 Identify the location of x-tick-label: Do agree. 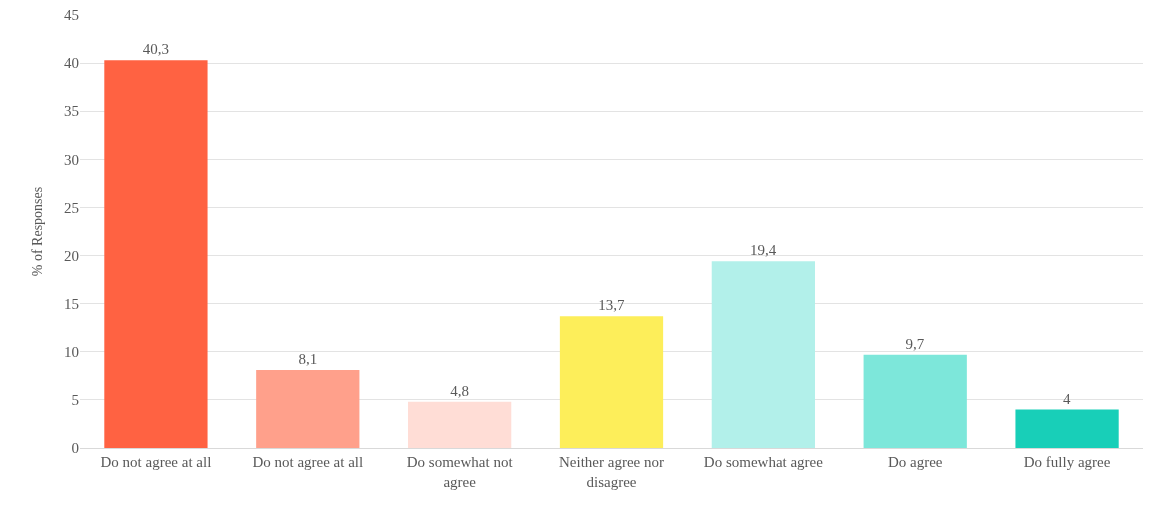
(915, 462).